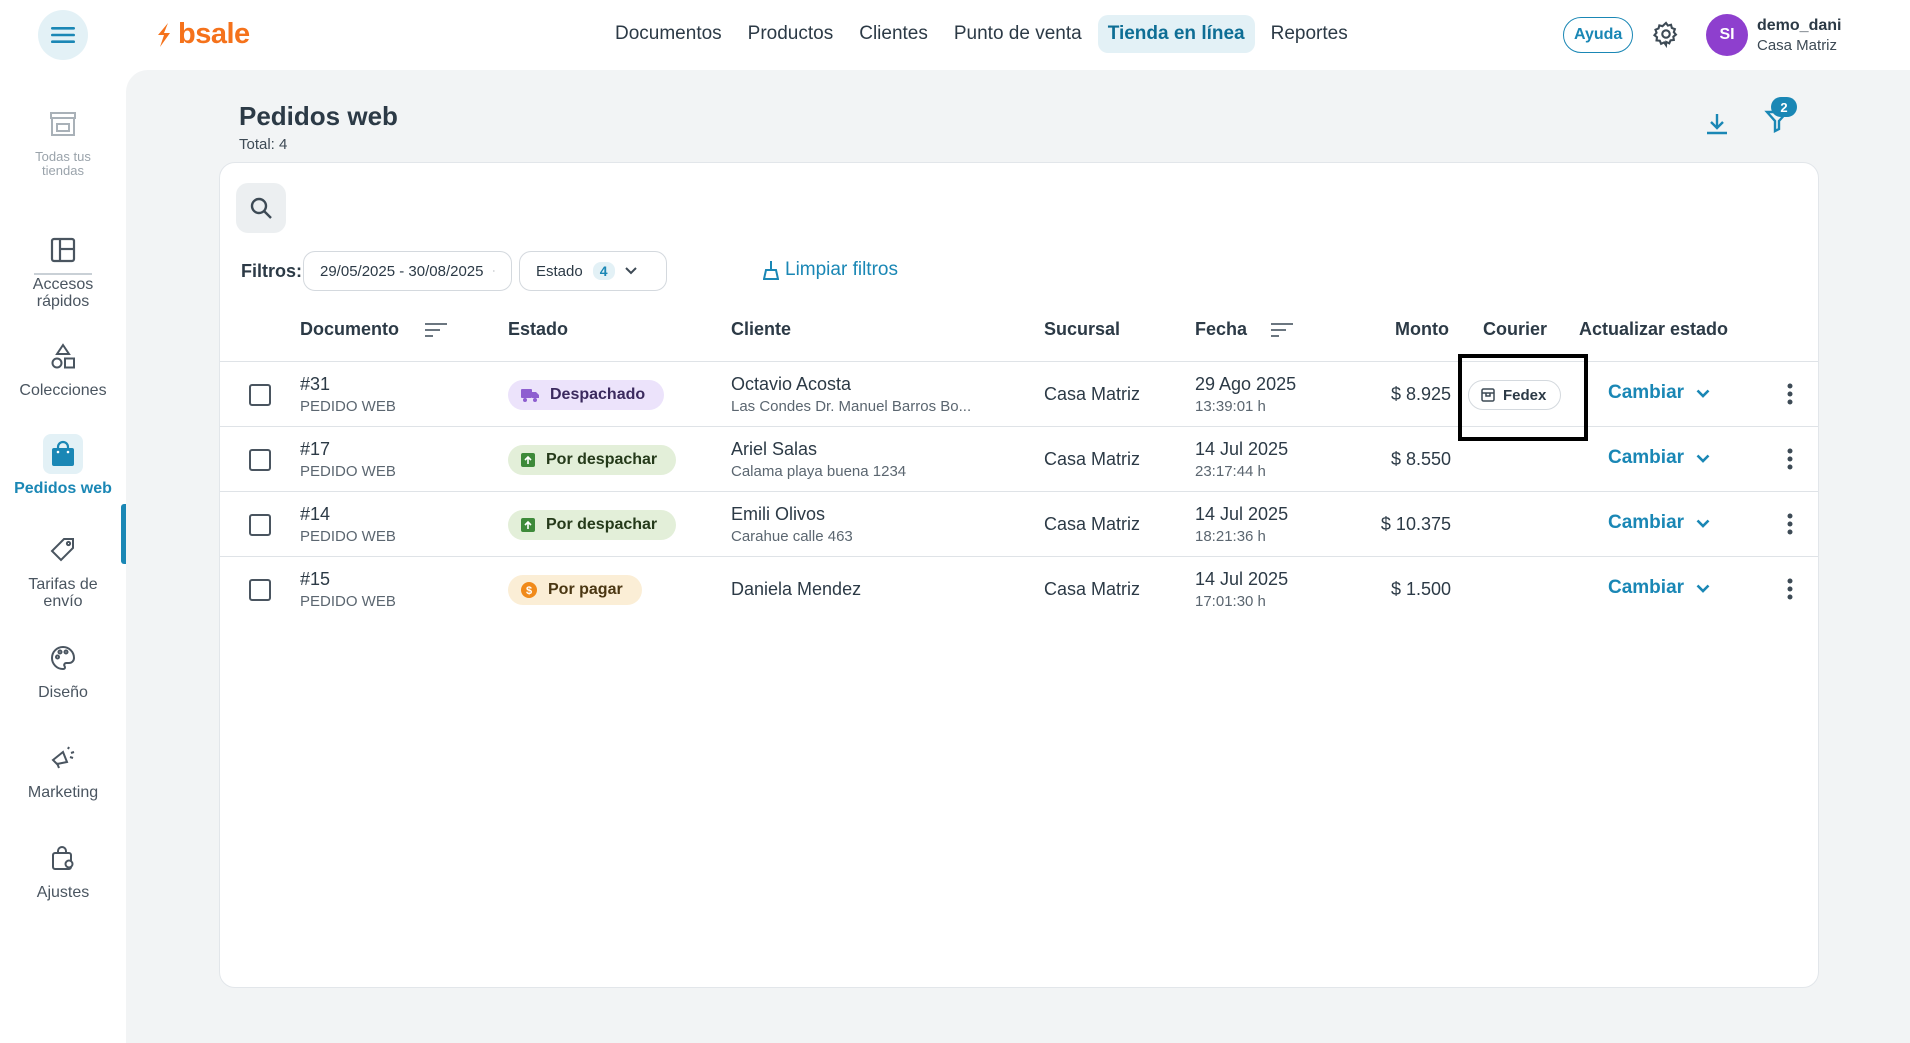  I want to click on column-header-monto: Monto, so click(1422, 329).